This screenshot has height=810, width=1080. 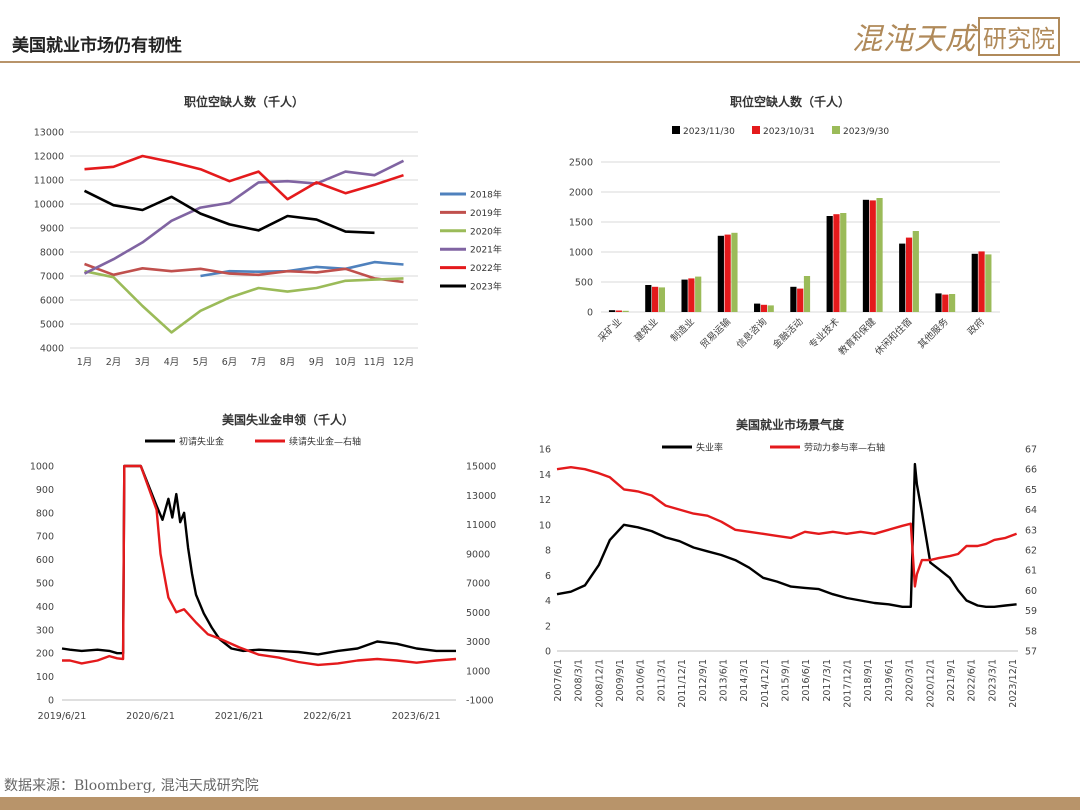 I want to click on legend-label: 2019年, so click(x=486, y=213).